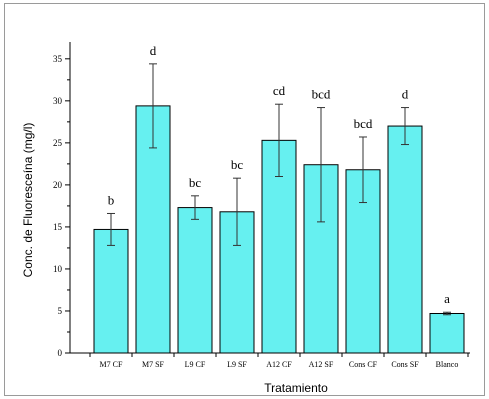 Image resolution: width=489 pixels, height=399 pixels. What do you see at coordinates (60, 353) in the screenshot?
I see `y-tick-label: 0` at bounding box center [60, 353].